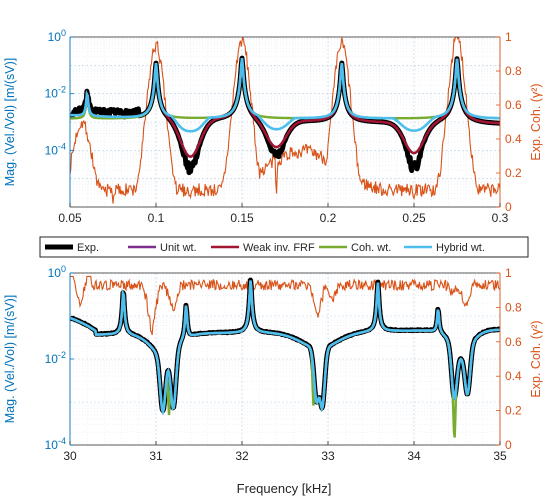 The width and height of the screenshot is (550, 500). Describe the element at coordinates (285, 305) in the screenshot. I see `series-coherence` at that location.